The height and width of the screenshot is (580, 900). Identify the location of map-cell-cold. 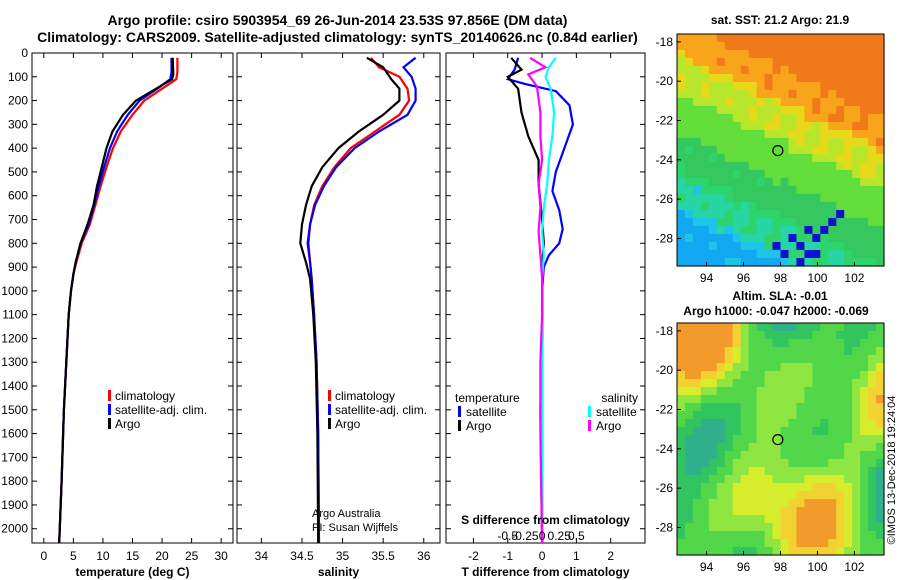
(808, 230).